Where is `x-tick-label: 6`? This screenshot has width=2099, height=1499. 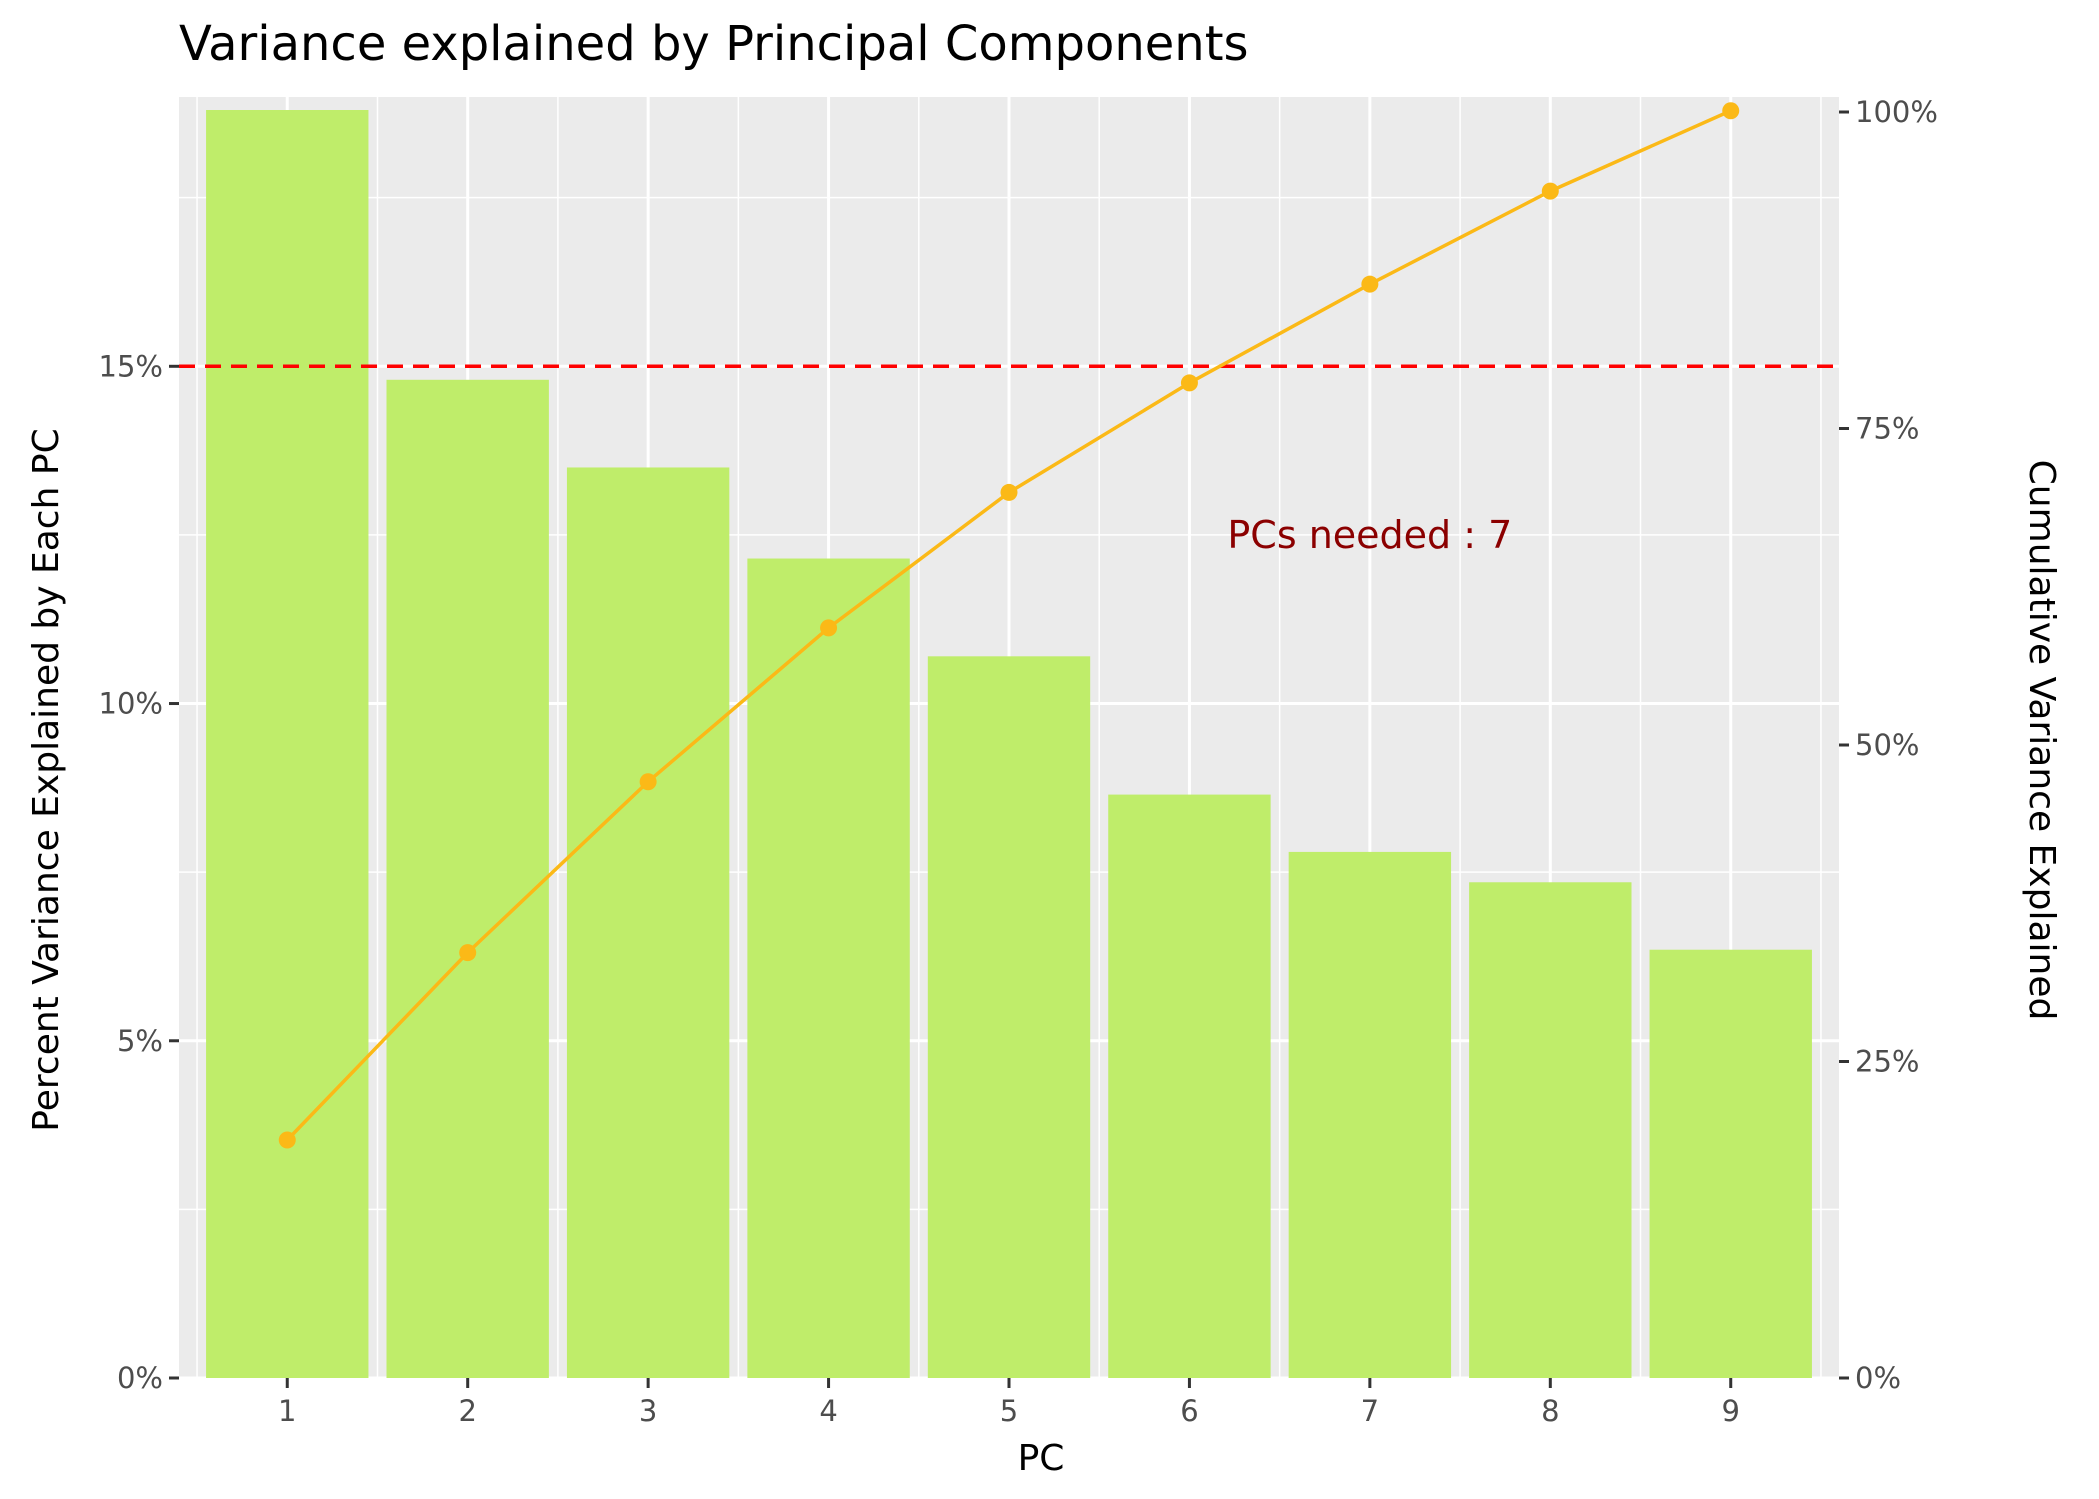 x-tick-label: 6 is located at coordinates (1189, 1411).